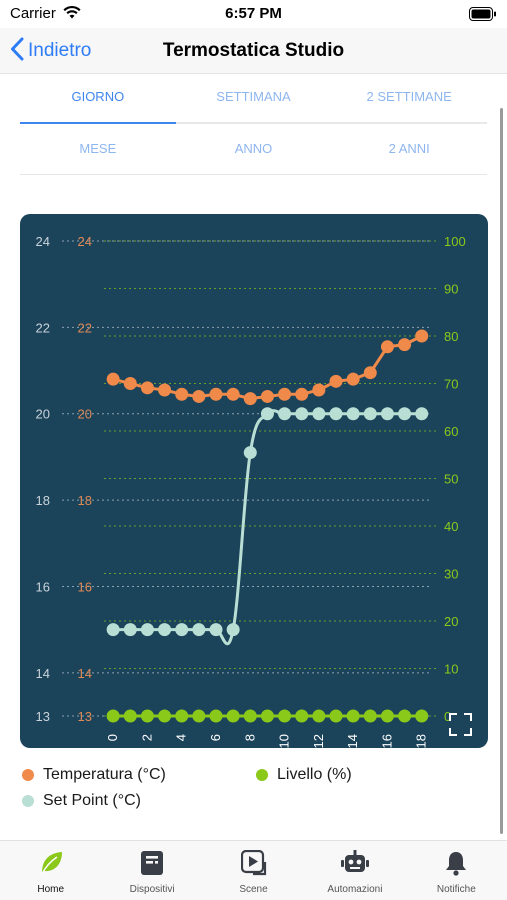  What do you see at coordinates (456, 889) in the screenshot?
I see `tabbar-notifiche-label: Notifiche` at bounding box center [456, 889].